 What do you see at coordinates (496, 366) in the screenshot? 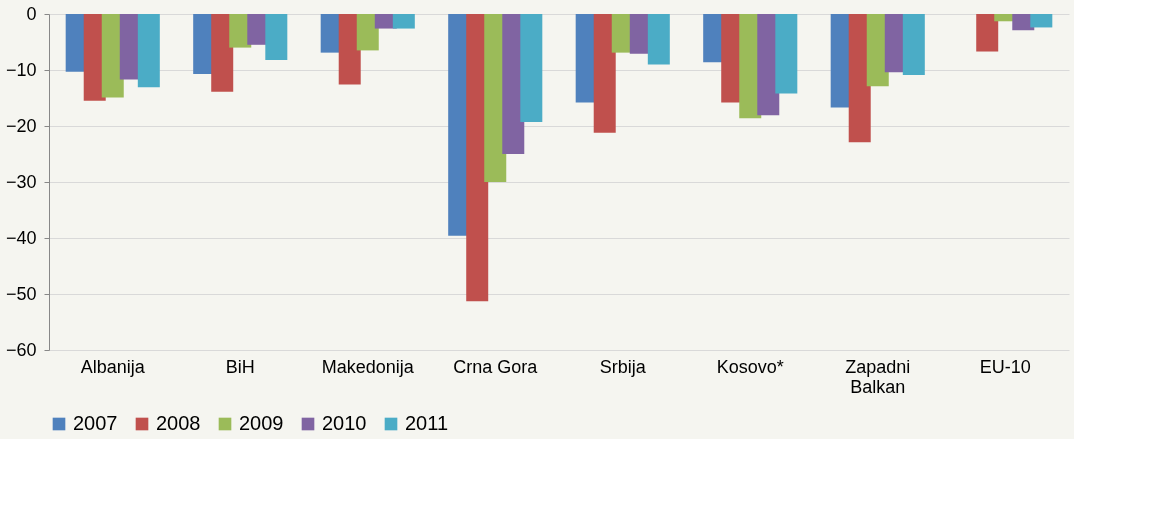
I see `x-tick-label: Crna Gora` at bounding box center [496, 366].